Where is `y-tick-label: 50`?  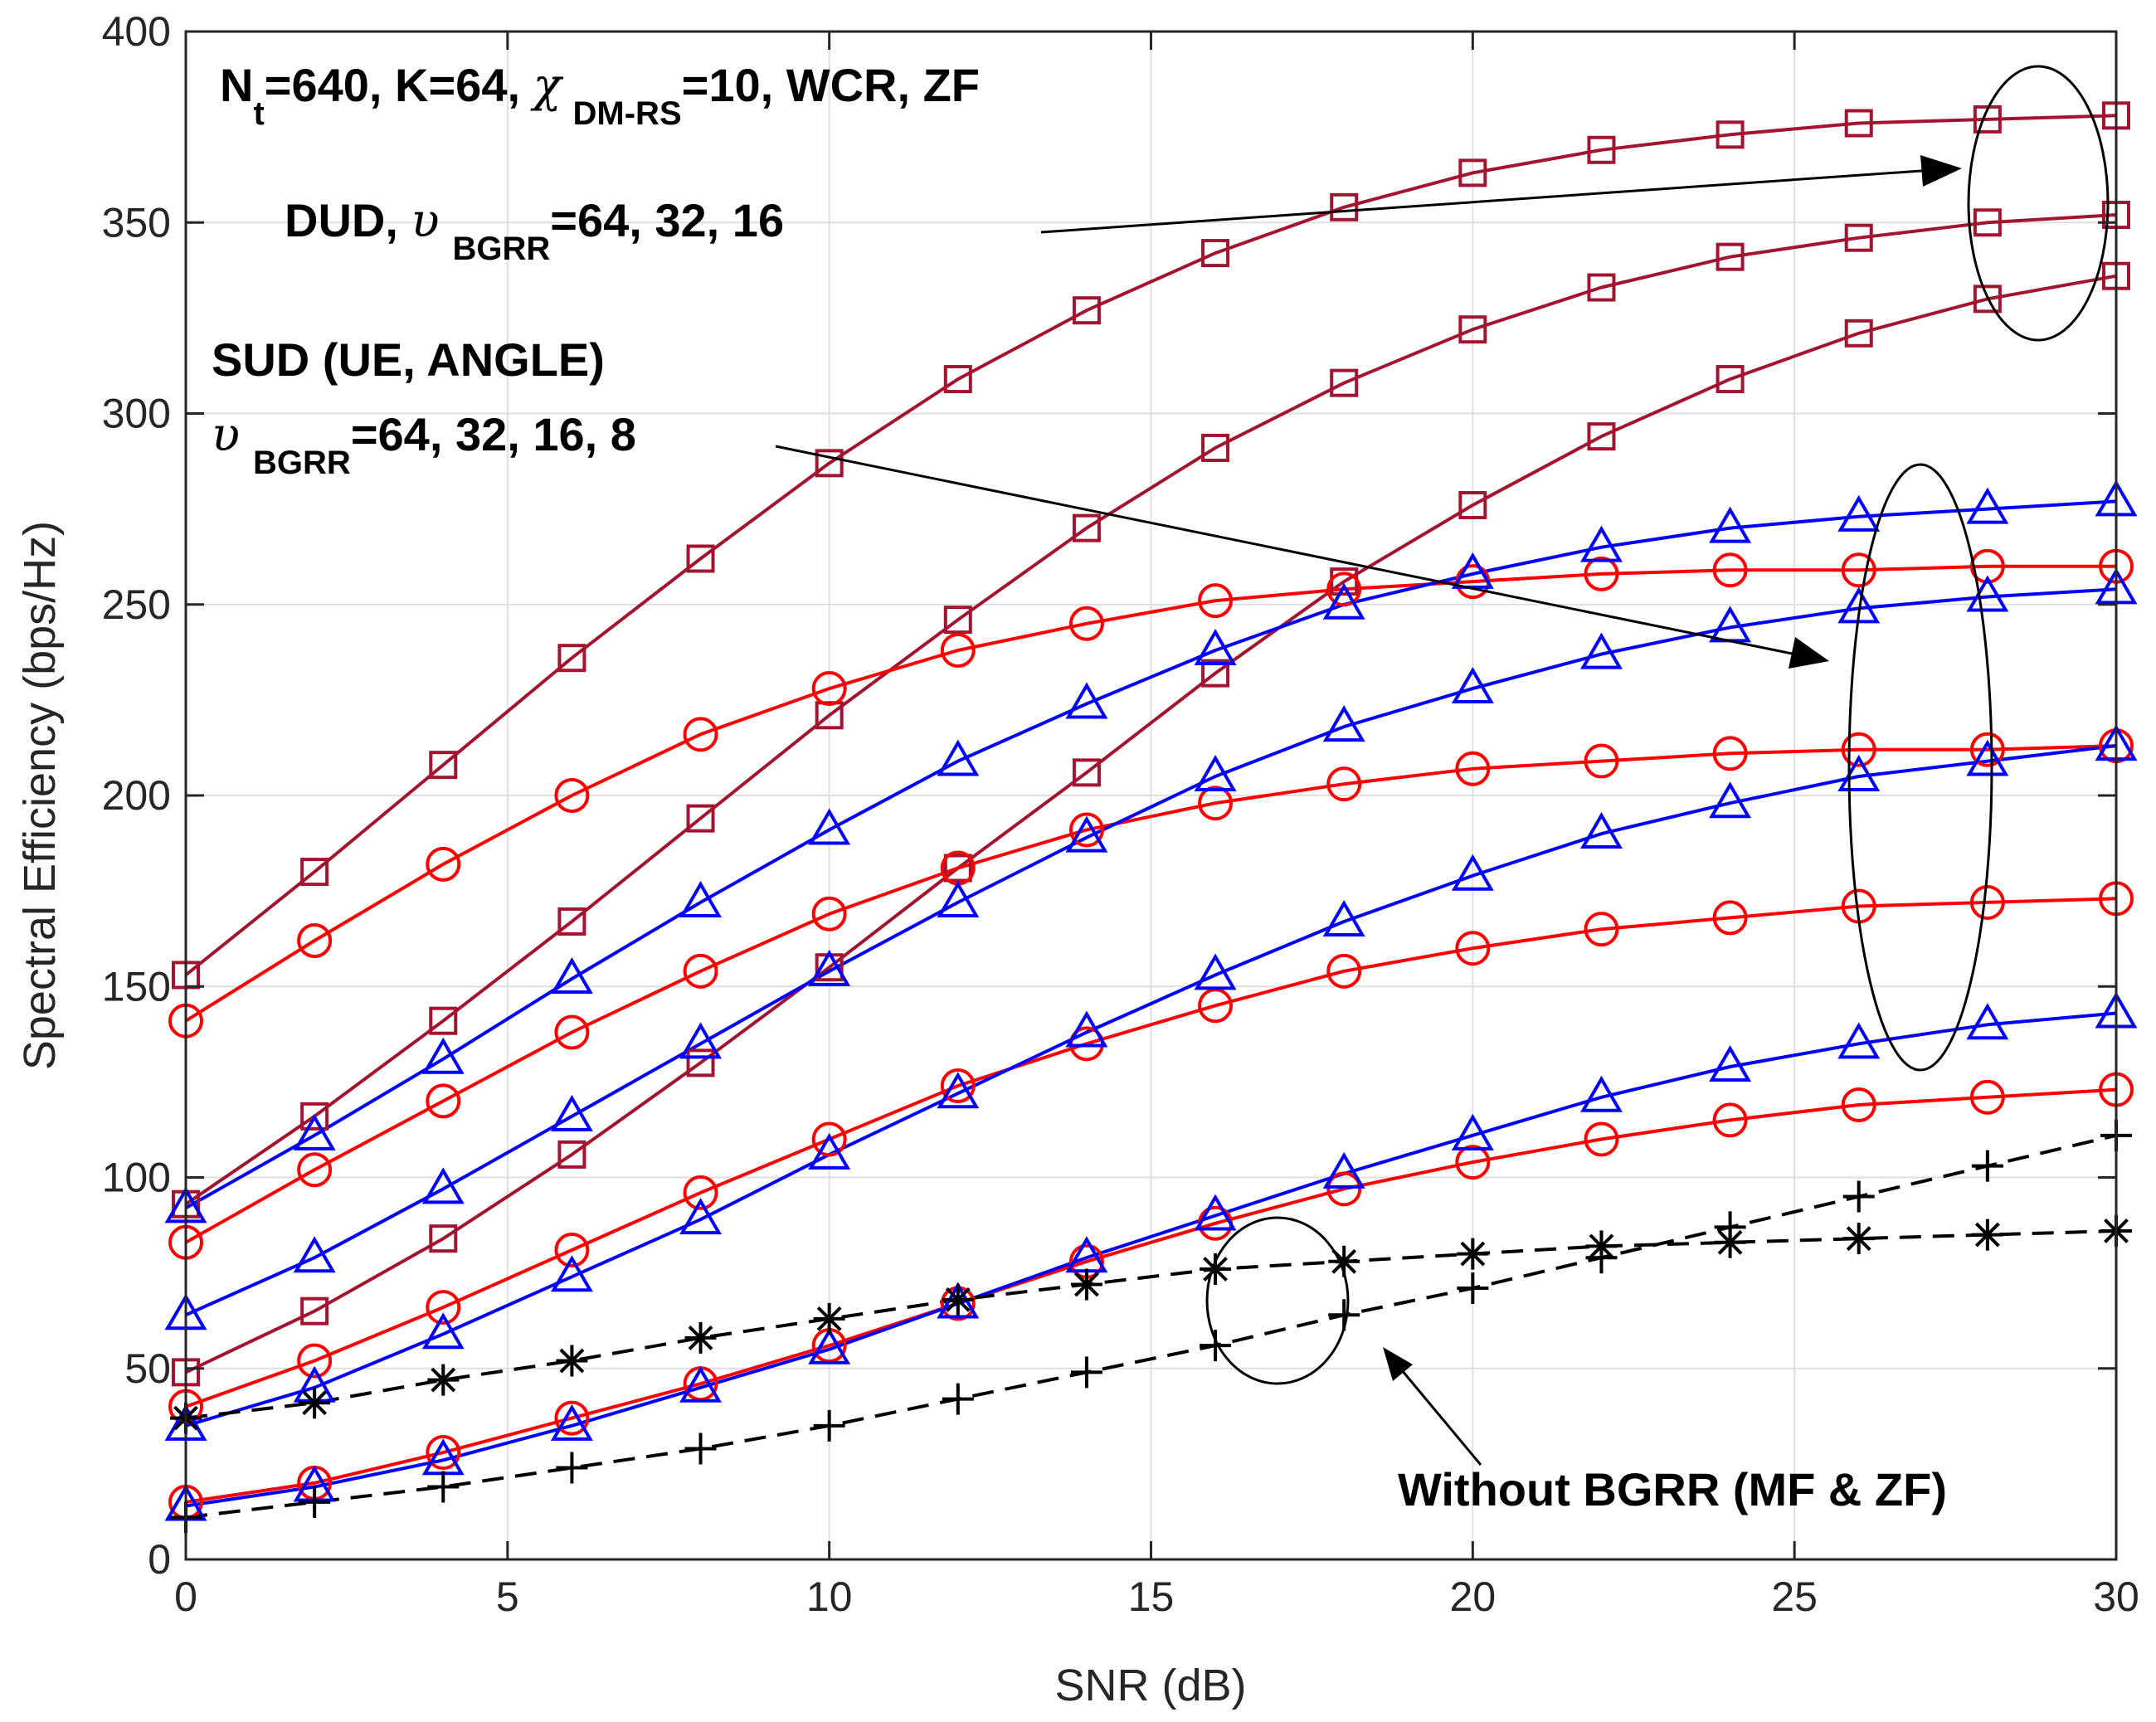 y-tick-label: 50 is located at coordinates (147, 1369).